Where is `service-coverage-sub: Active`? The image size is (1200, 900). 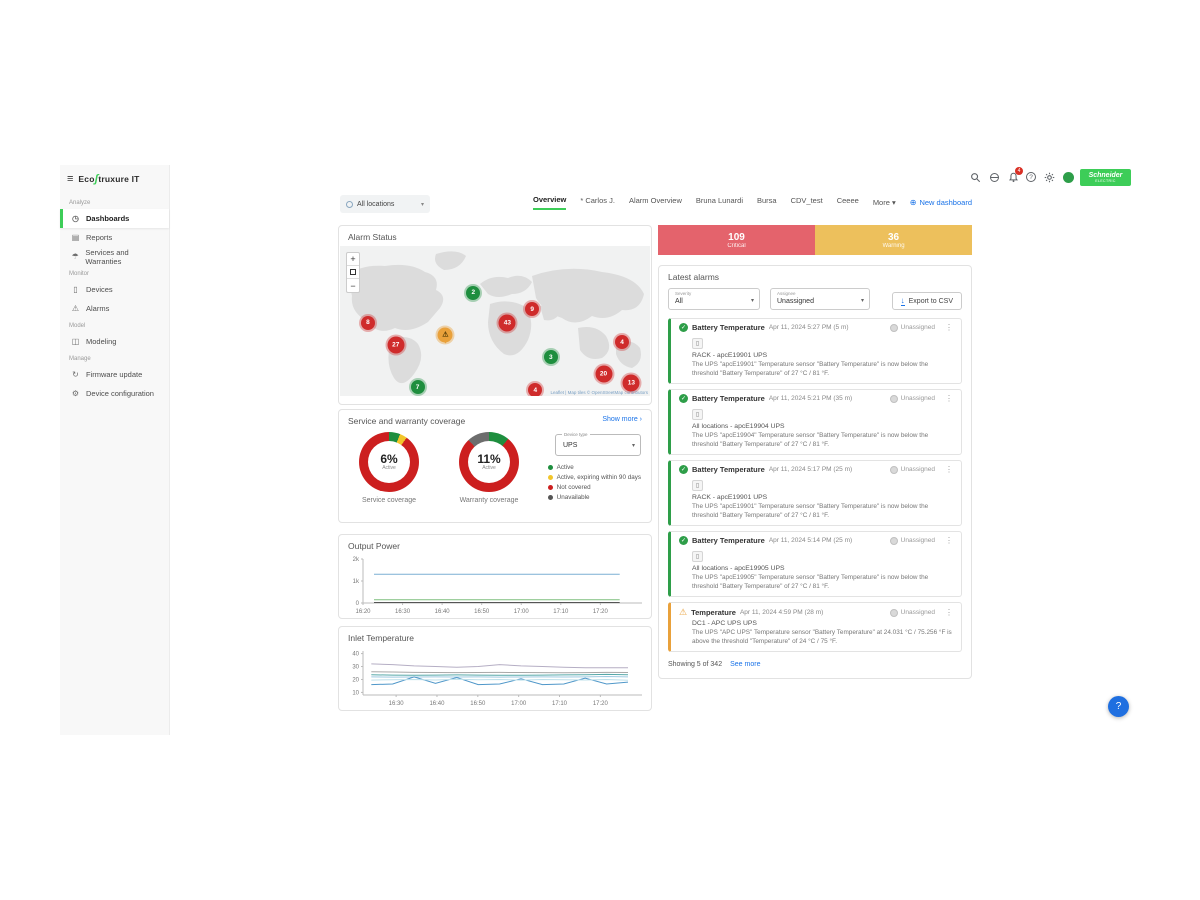 service-coverage-sub: Active is located at coordinates (389, 468).